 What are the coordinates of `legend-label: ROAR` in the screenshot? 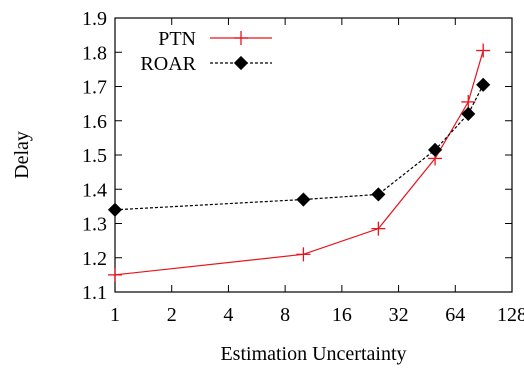 It's located at (168, 64).